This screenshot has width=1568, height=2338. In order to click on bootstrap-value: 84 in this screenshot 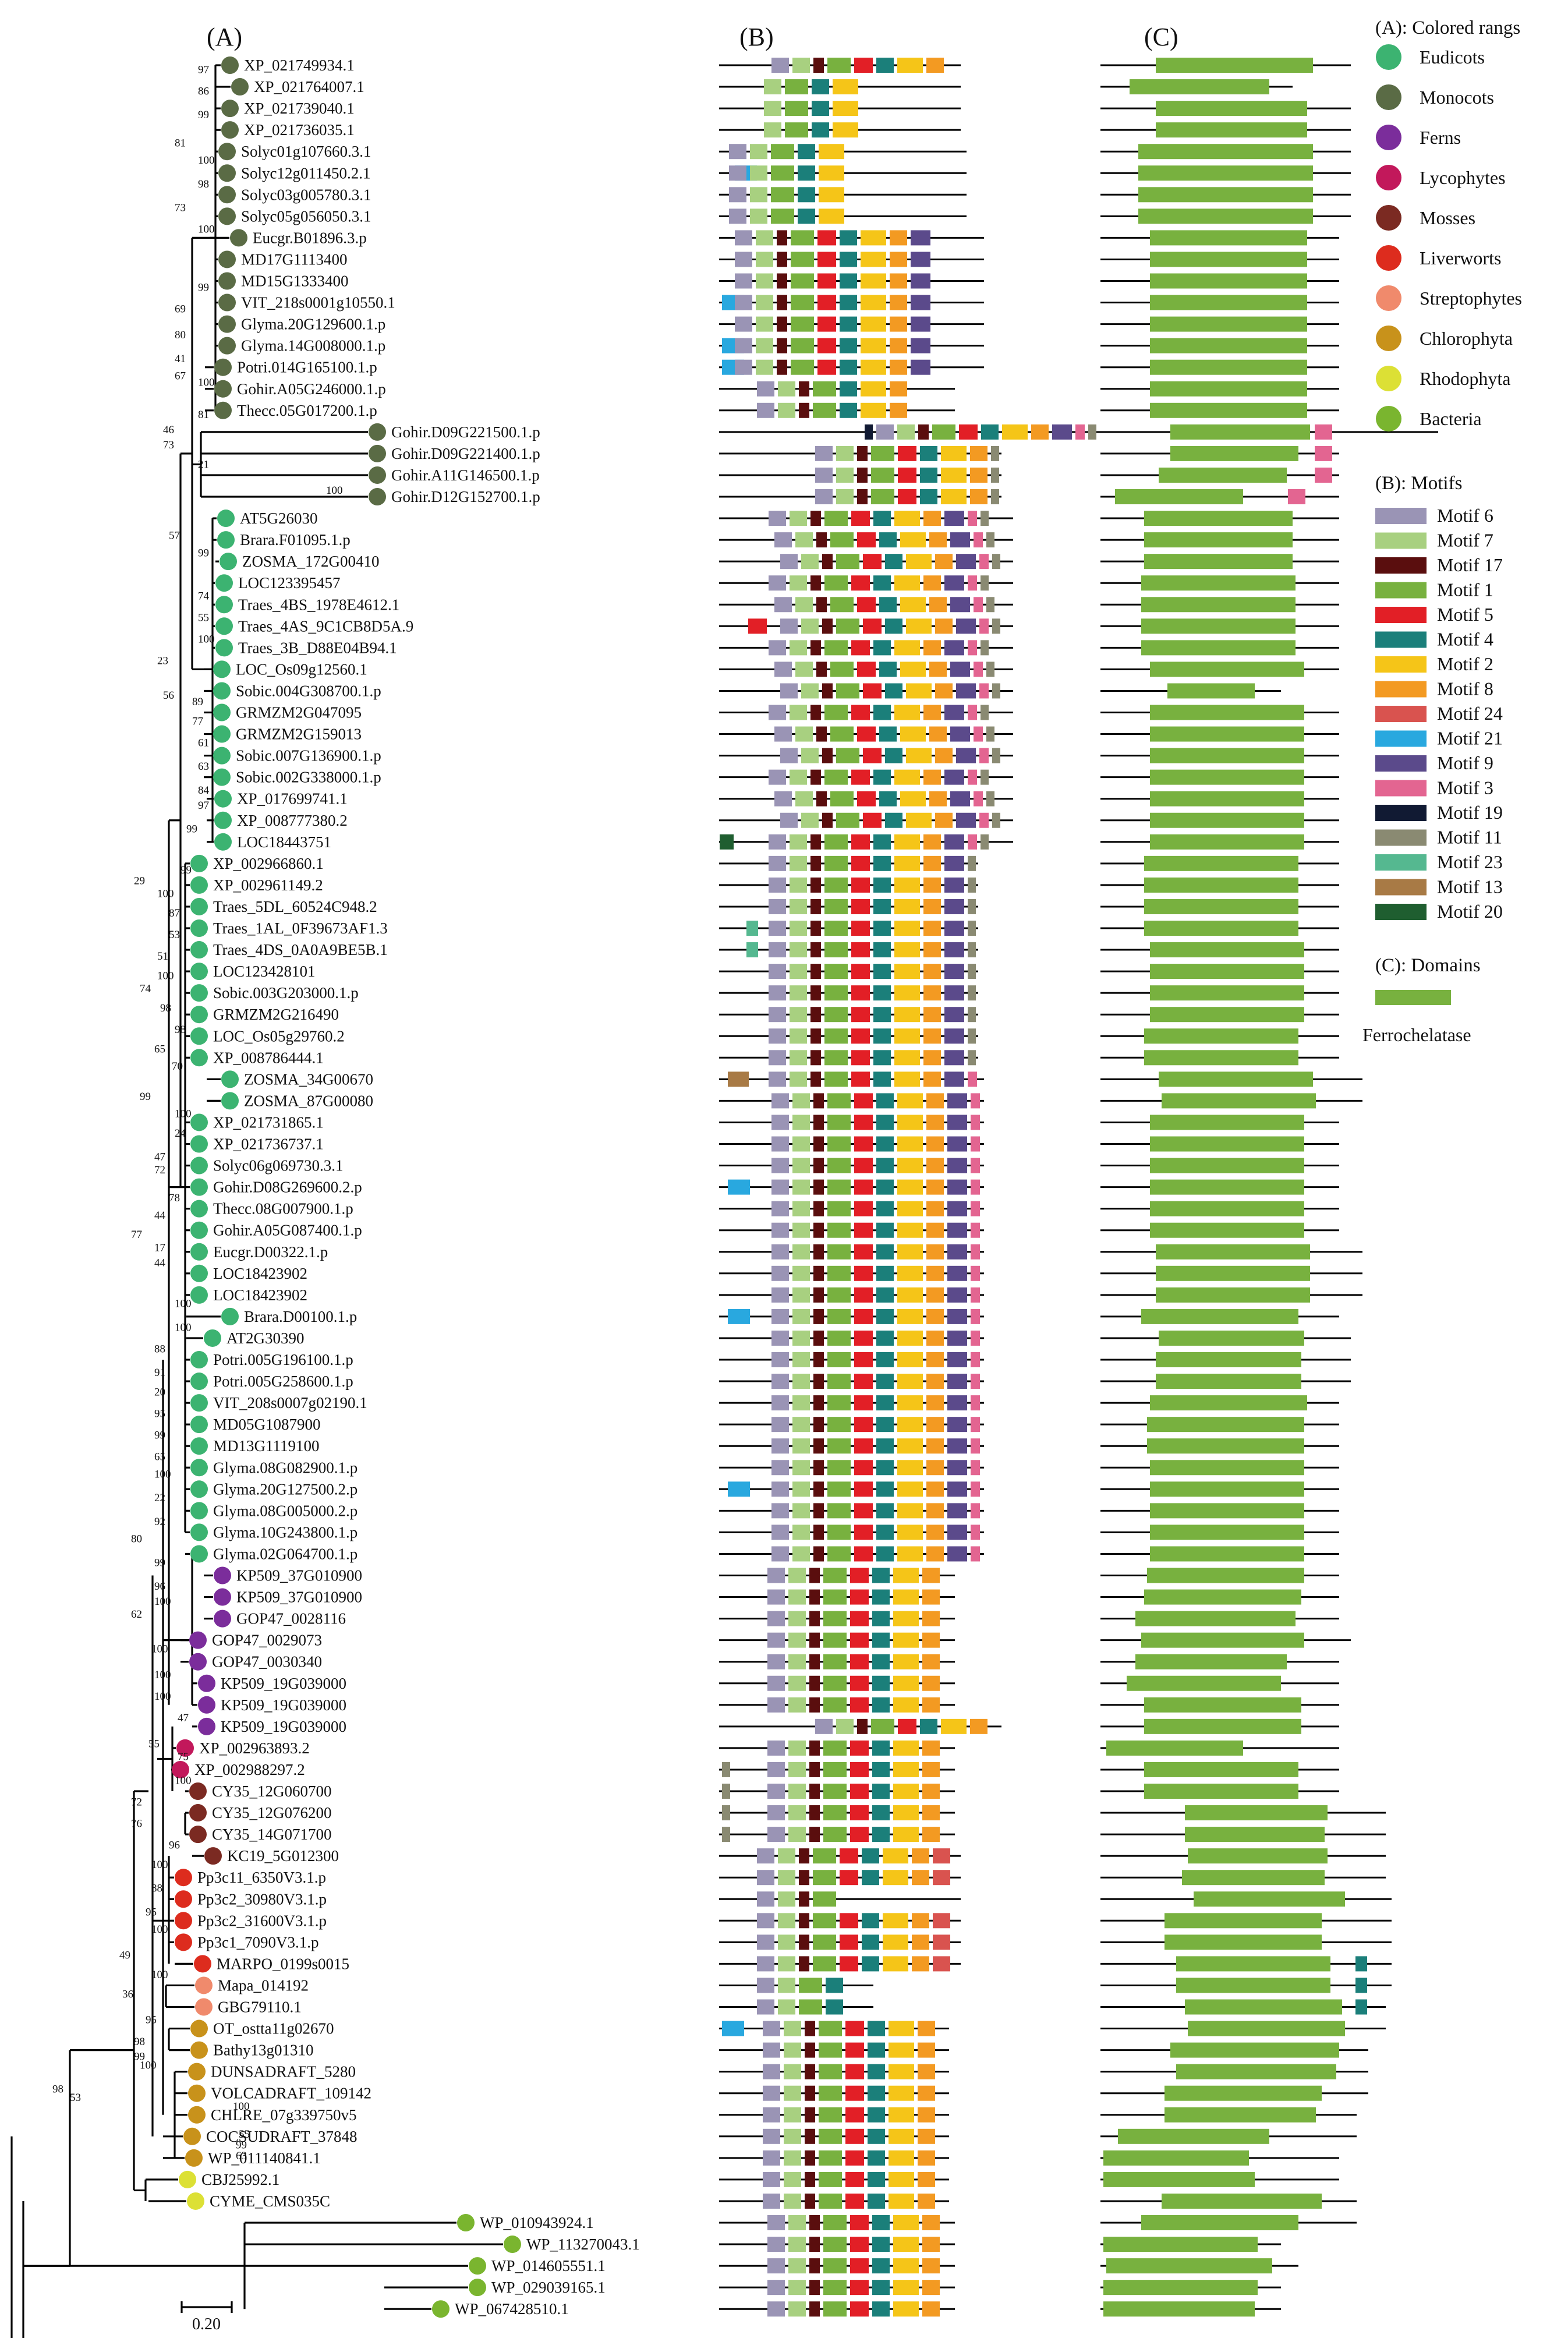, I will do `click(204, 790)`.